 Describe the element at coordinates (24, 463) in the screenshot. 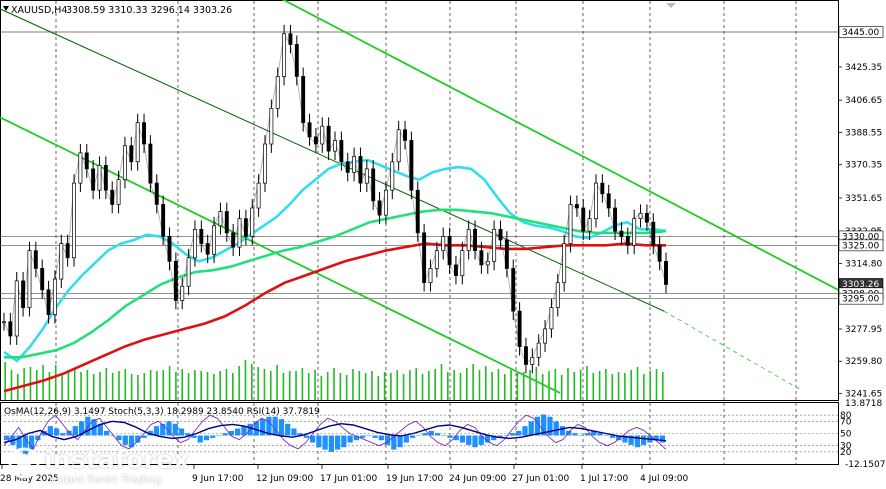

I see `brand-logo-icon` at that location.